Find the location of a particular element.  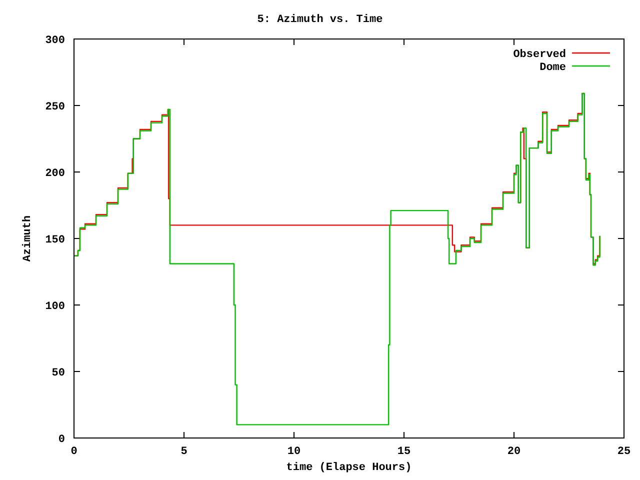

y-axis-title: Azimuth is located at coordinates (28, 238).